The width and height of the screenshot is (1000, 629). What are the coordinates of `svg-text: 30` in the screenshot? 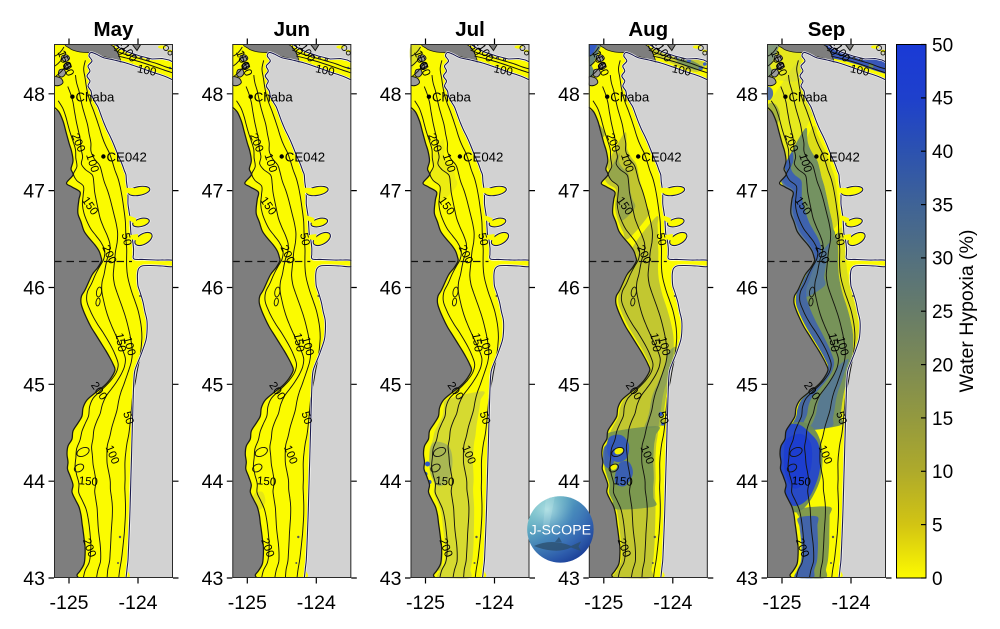 It's located at (942, 259).